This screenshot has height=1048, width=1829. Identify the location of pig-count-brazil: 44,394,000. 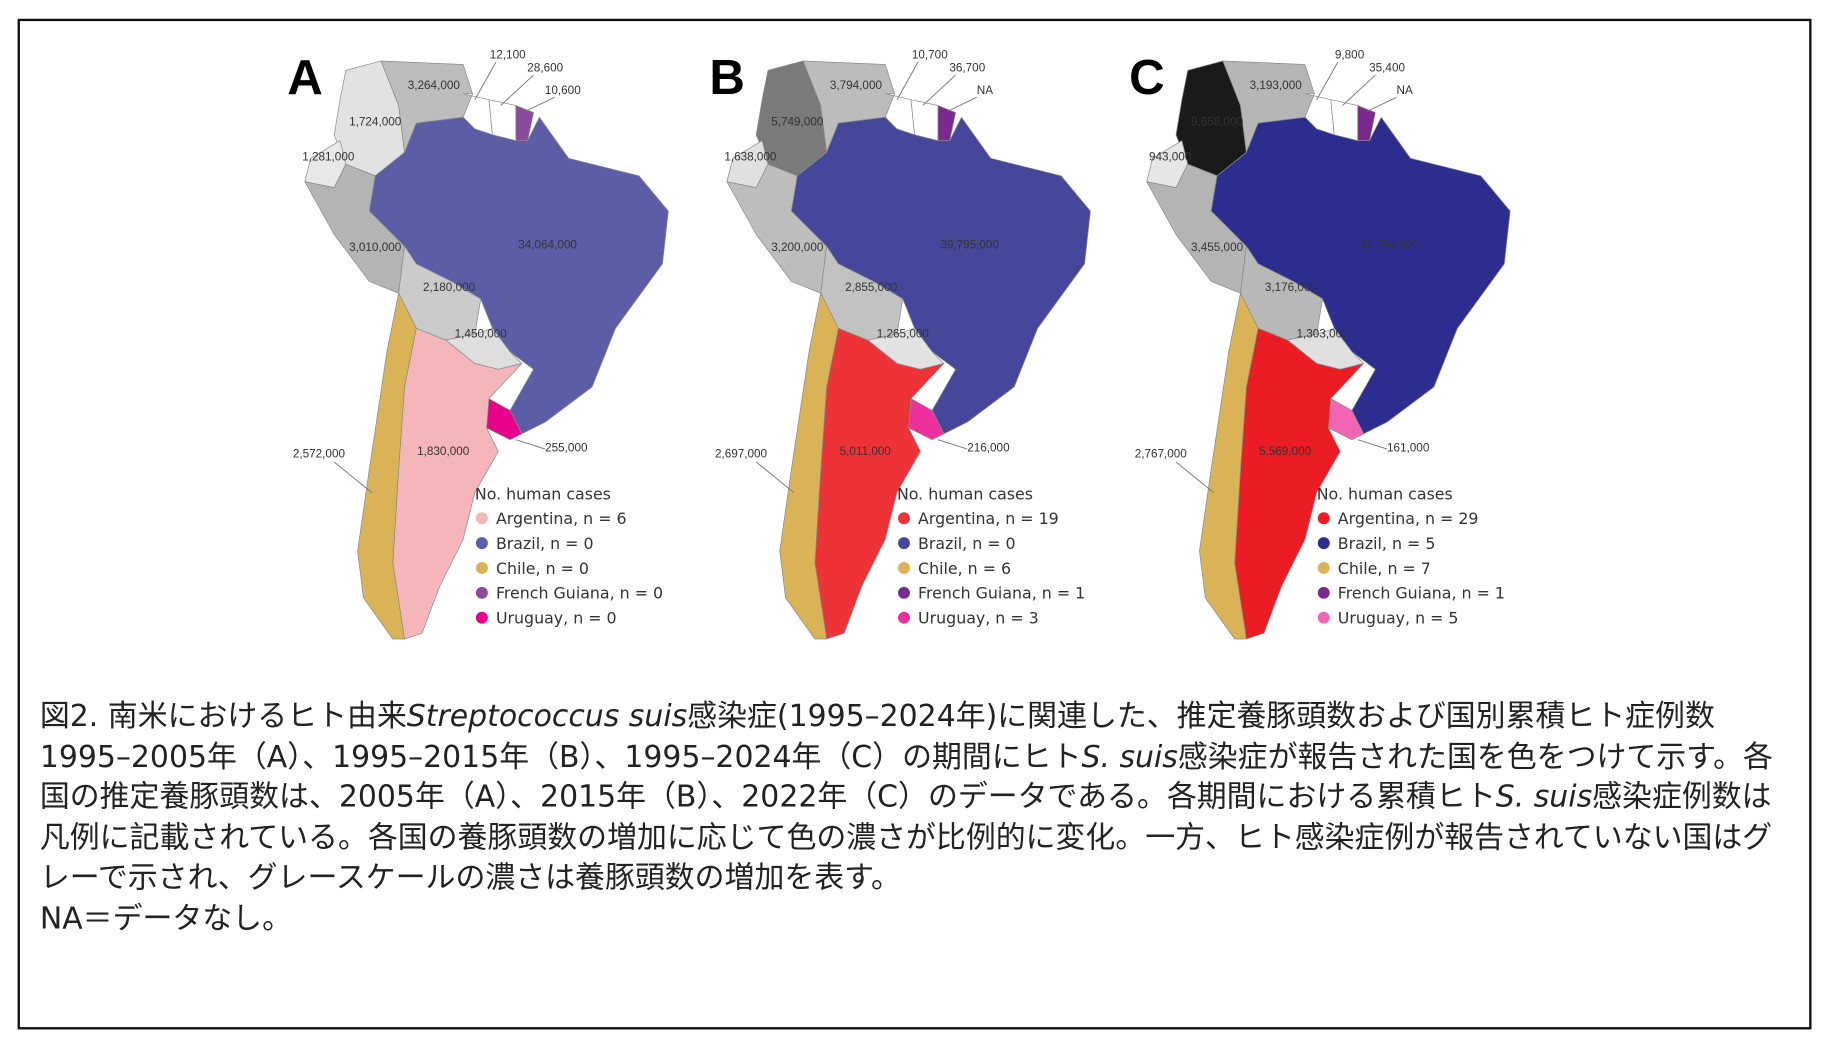
(1389, 245).